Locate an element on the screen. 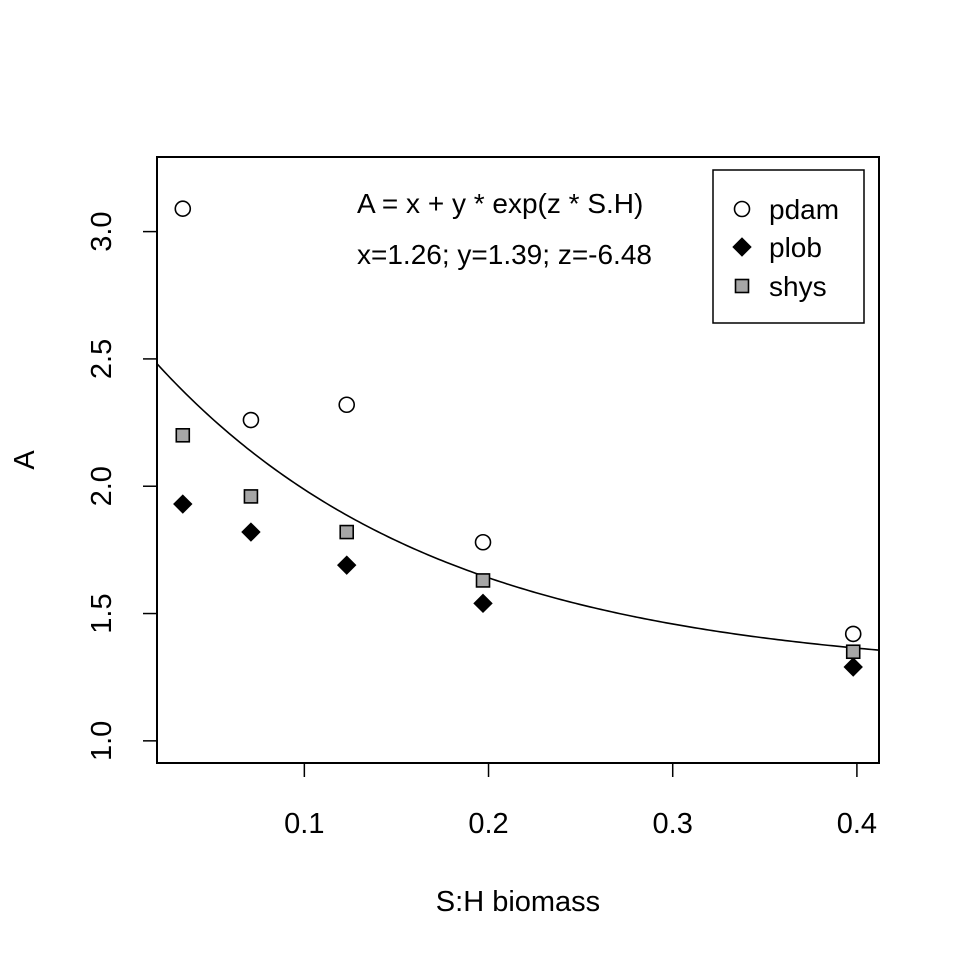 The width and height of the screenshot is (960, 960). x-tick-label: 0.2 is located at coordinates (488, 824).